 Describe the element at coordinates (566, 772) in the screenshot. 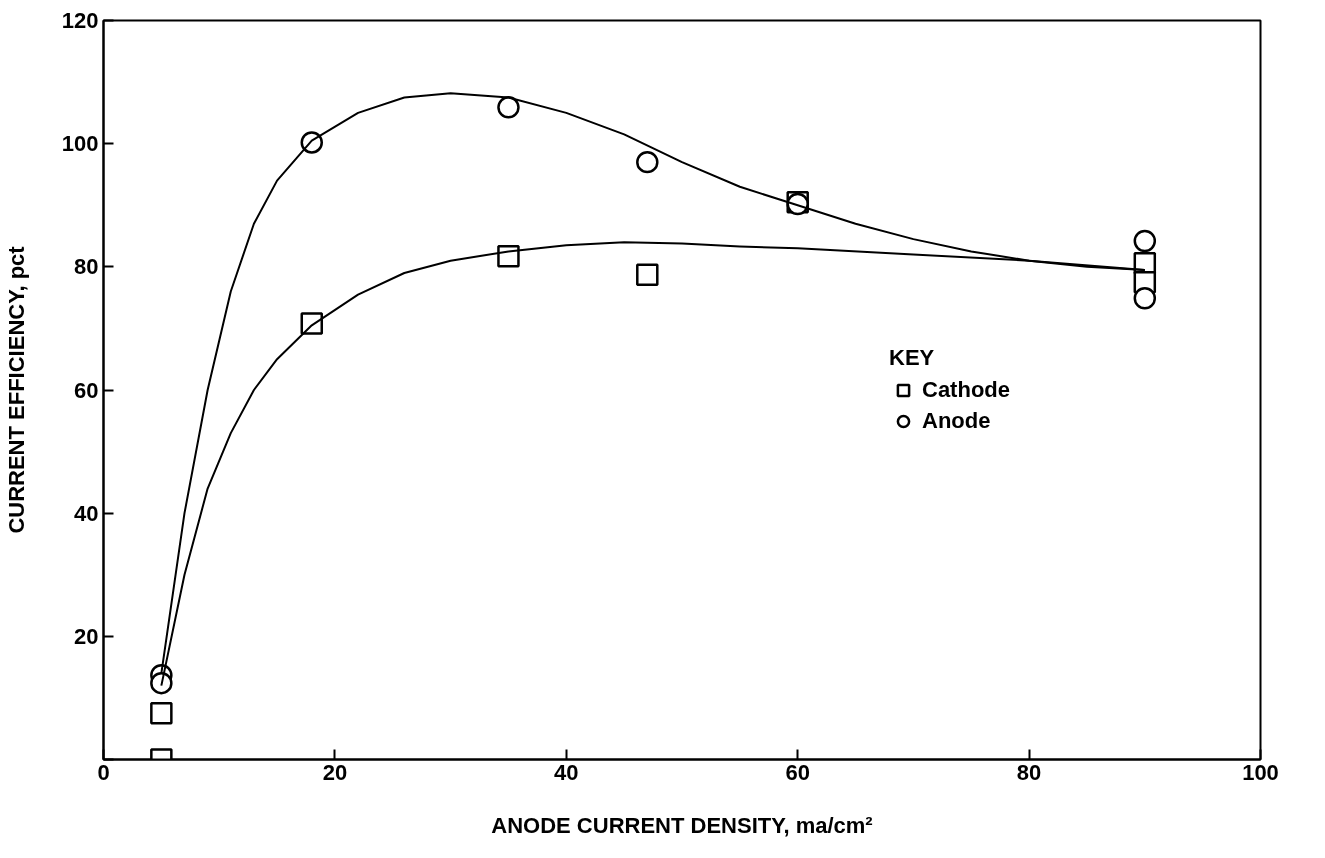

I see `x-tick-label: 40` at that location.